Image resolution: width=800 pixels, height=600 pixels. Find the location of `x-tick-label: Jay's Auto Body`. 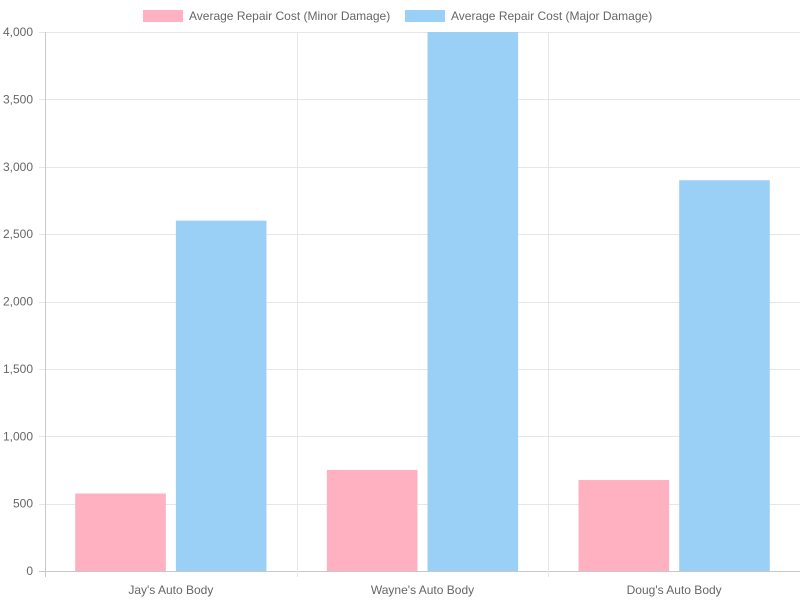

x-tick-label: Jay's Auto Body is located at coordinates (170, 590).